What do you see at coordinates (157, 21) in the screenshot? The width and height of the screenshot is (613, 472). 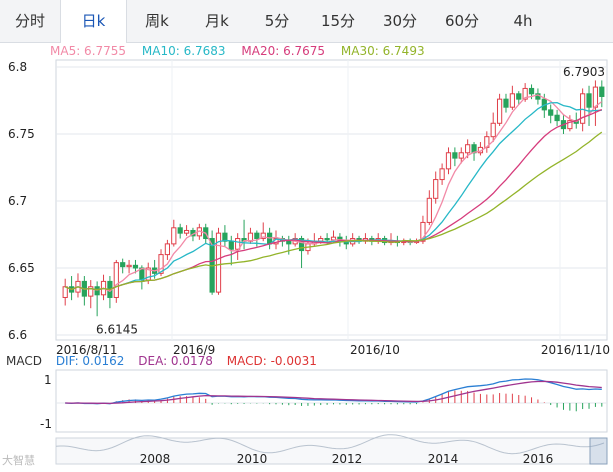 I see `tab-2: 周k` at bounding box center [157, 21].